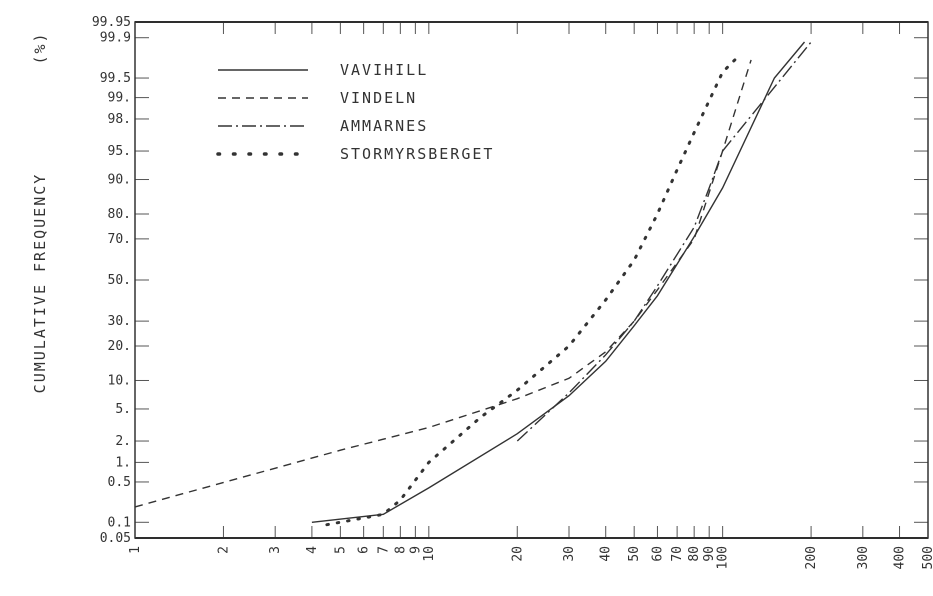  I want to click on x-tick-label: 90, so click(709, 554).